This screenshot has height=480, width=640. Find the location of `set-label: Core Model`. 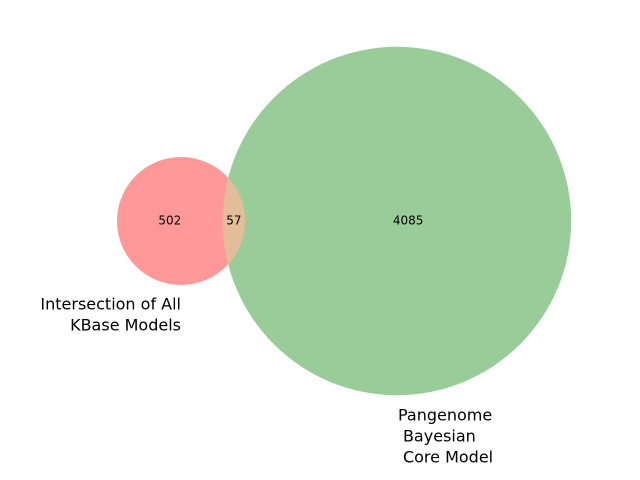

set-label: Core Model is located at coordinates (448, 457).